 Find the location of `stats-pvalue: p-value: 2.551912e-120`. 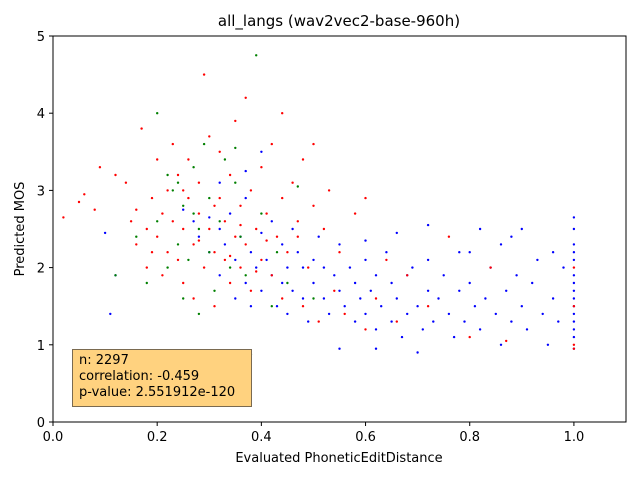

stats-pvalue: p-value: 2.551912e-120 is located at coordinates (157, 392).